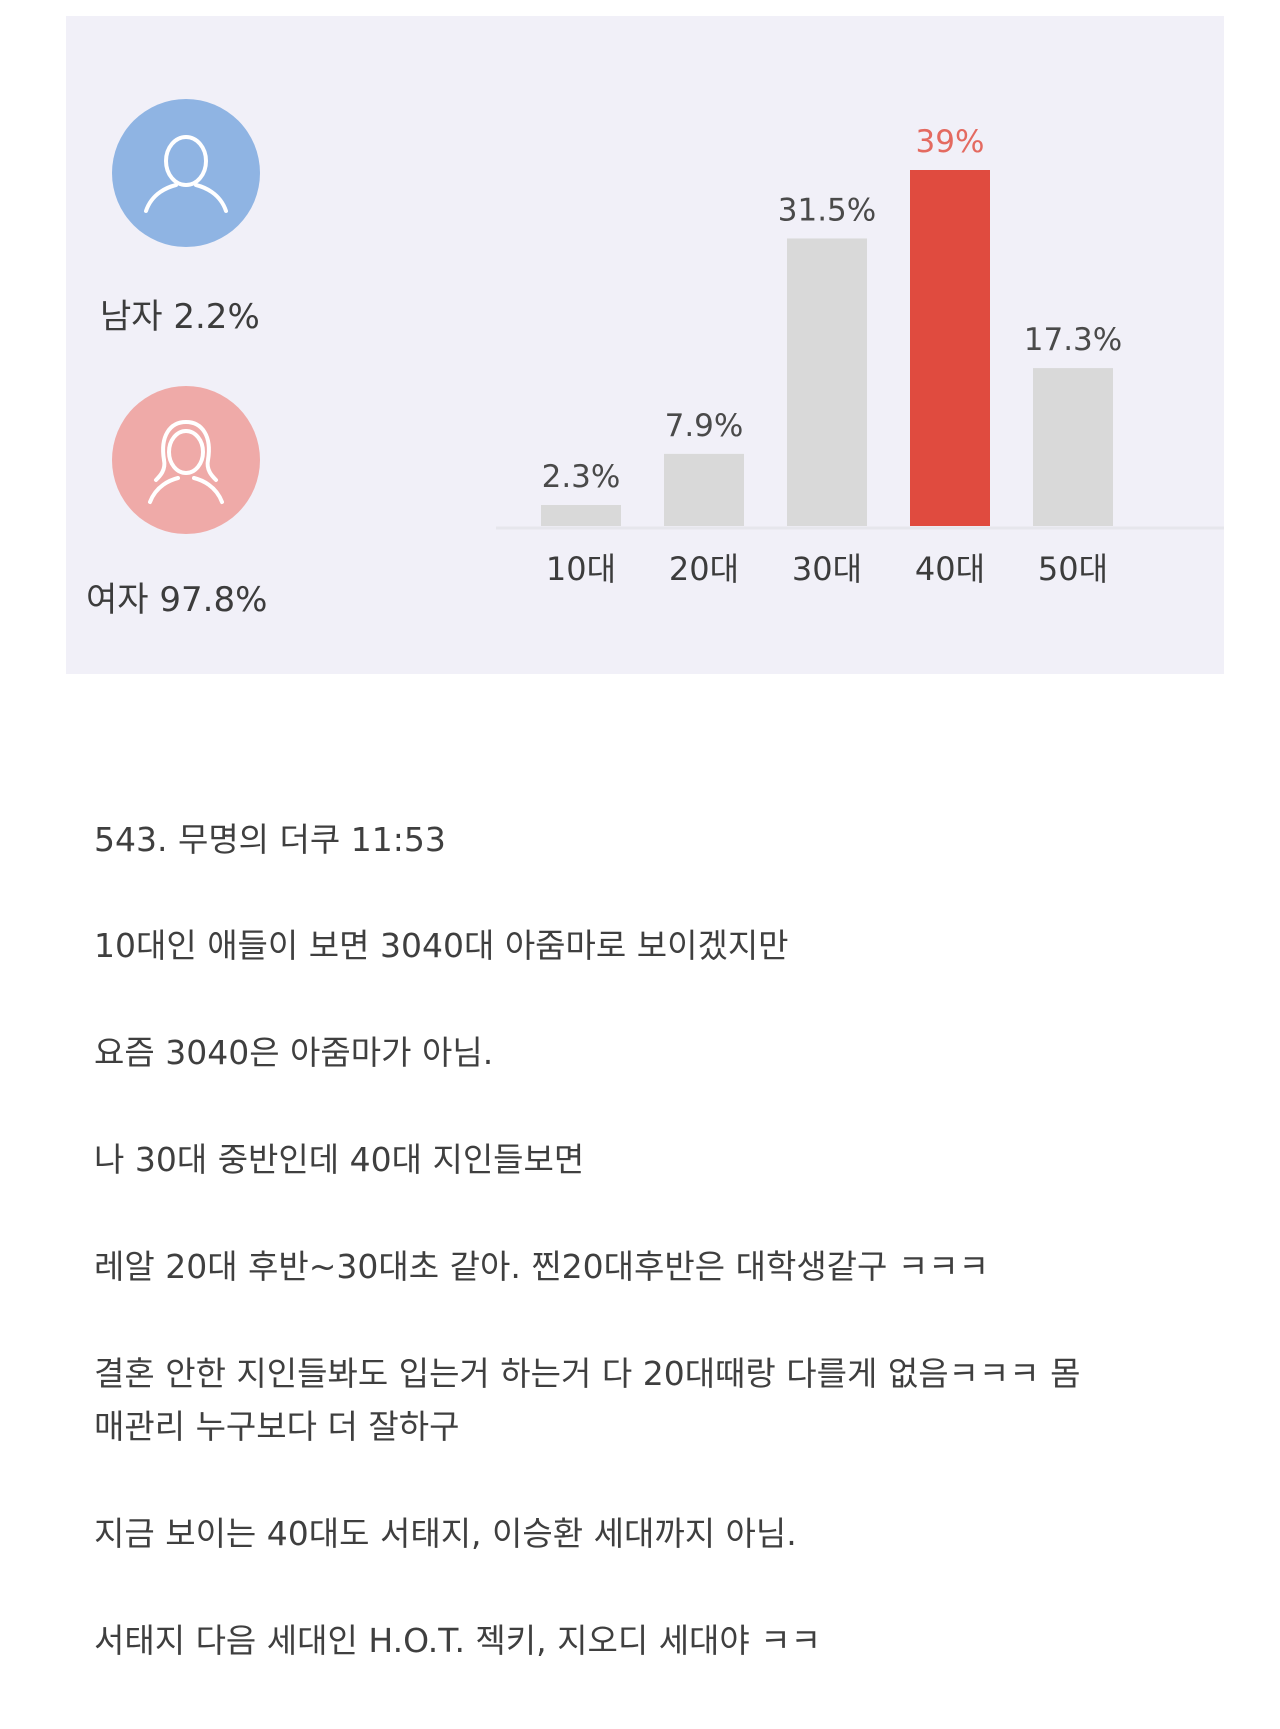 The width and height of the screenshot is (1280, 1729). What do you see at coordinates (704, 426) in the screenshot?
I see `bar-value-label: 7.9%` at bounding box center [704, 426].